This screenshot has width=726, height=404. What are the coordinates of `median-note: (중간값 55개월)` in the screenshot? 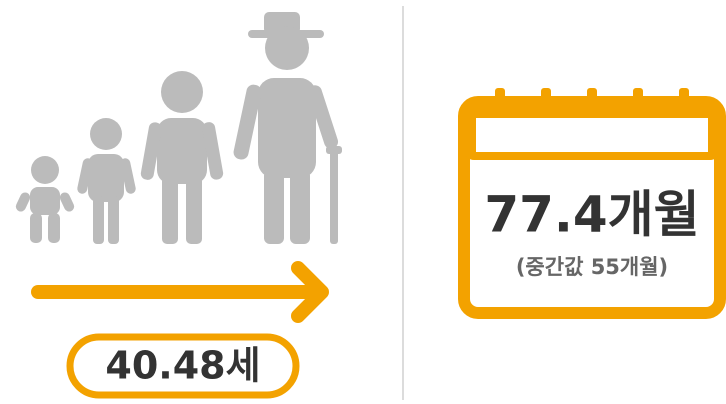 It's located at (592, 267).